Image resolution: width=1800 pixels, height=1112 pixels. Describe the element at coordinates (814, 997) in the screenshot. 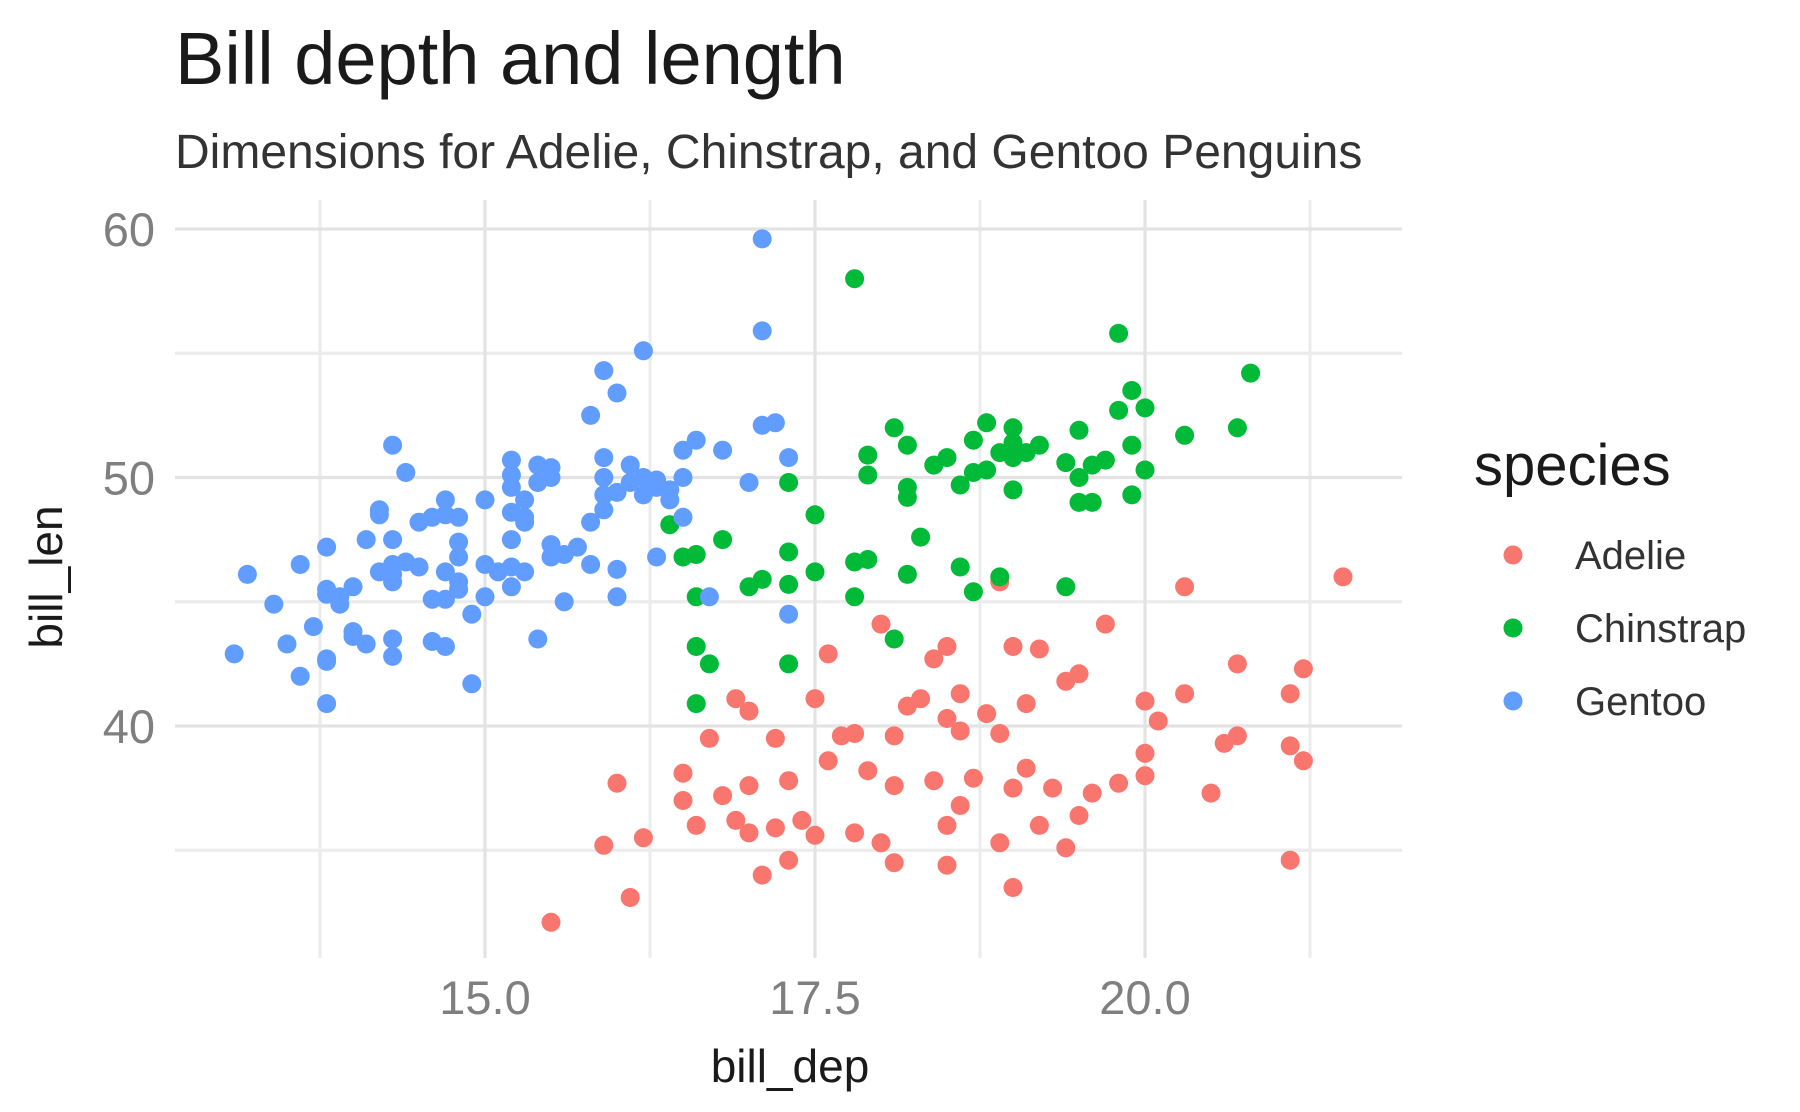

I see `x-axis-ticks: 15.0 17.5 20.0` at that location.